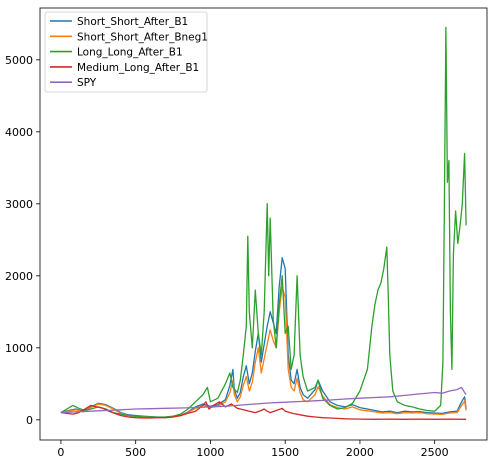 This screenshot has height=466, width=492. What do you see at coordinates (60, 452) in the screenshot?
I see `x-tick-label: 0` at bounding box center [60, 452].